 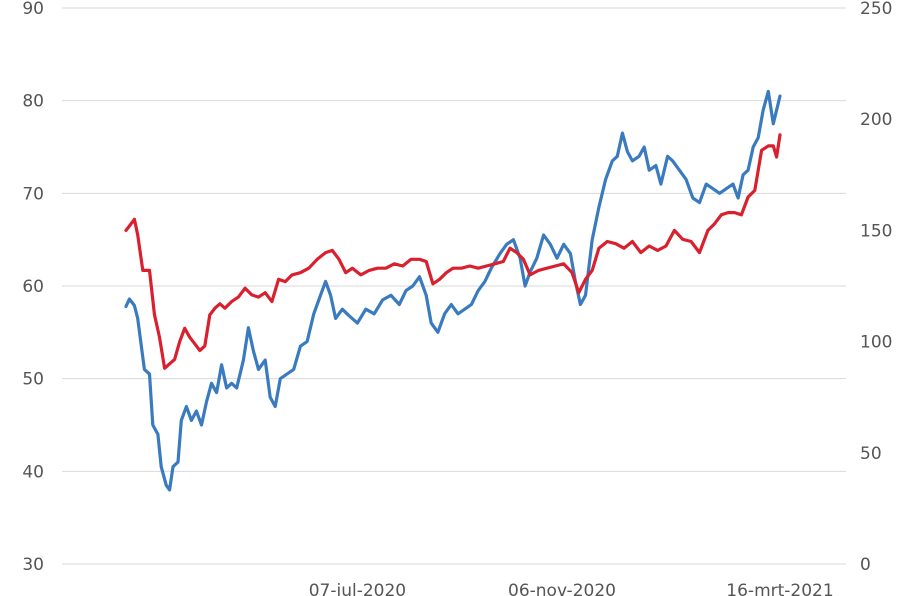 I want to click on x-axis-tick-label: 07-jul-2020, so click(x=357, y=588).